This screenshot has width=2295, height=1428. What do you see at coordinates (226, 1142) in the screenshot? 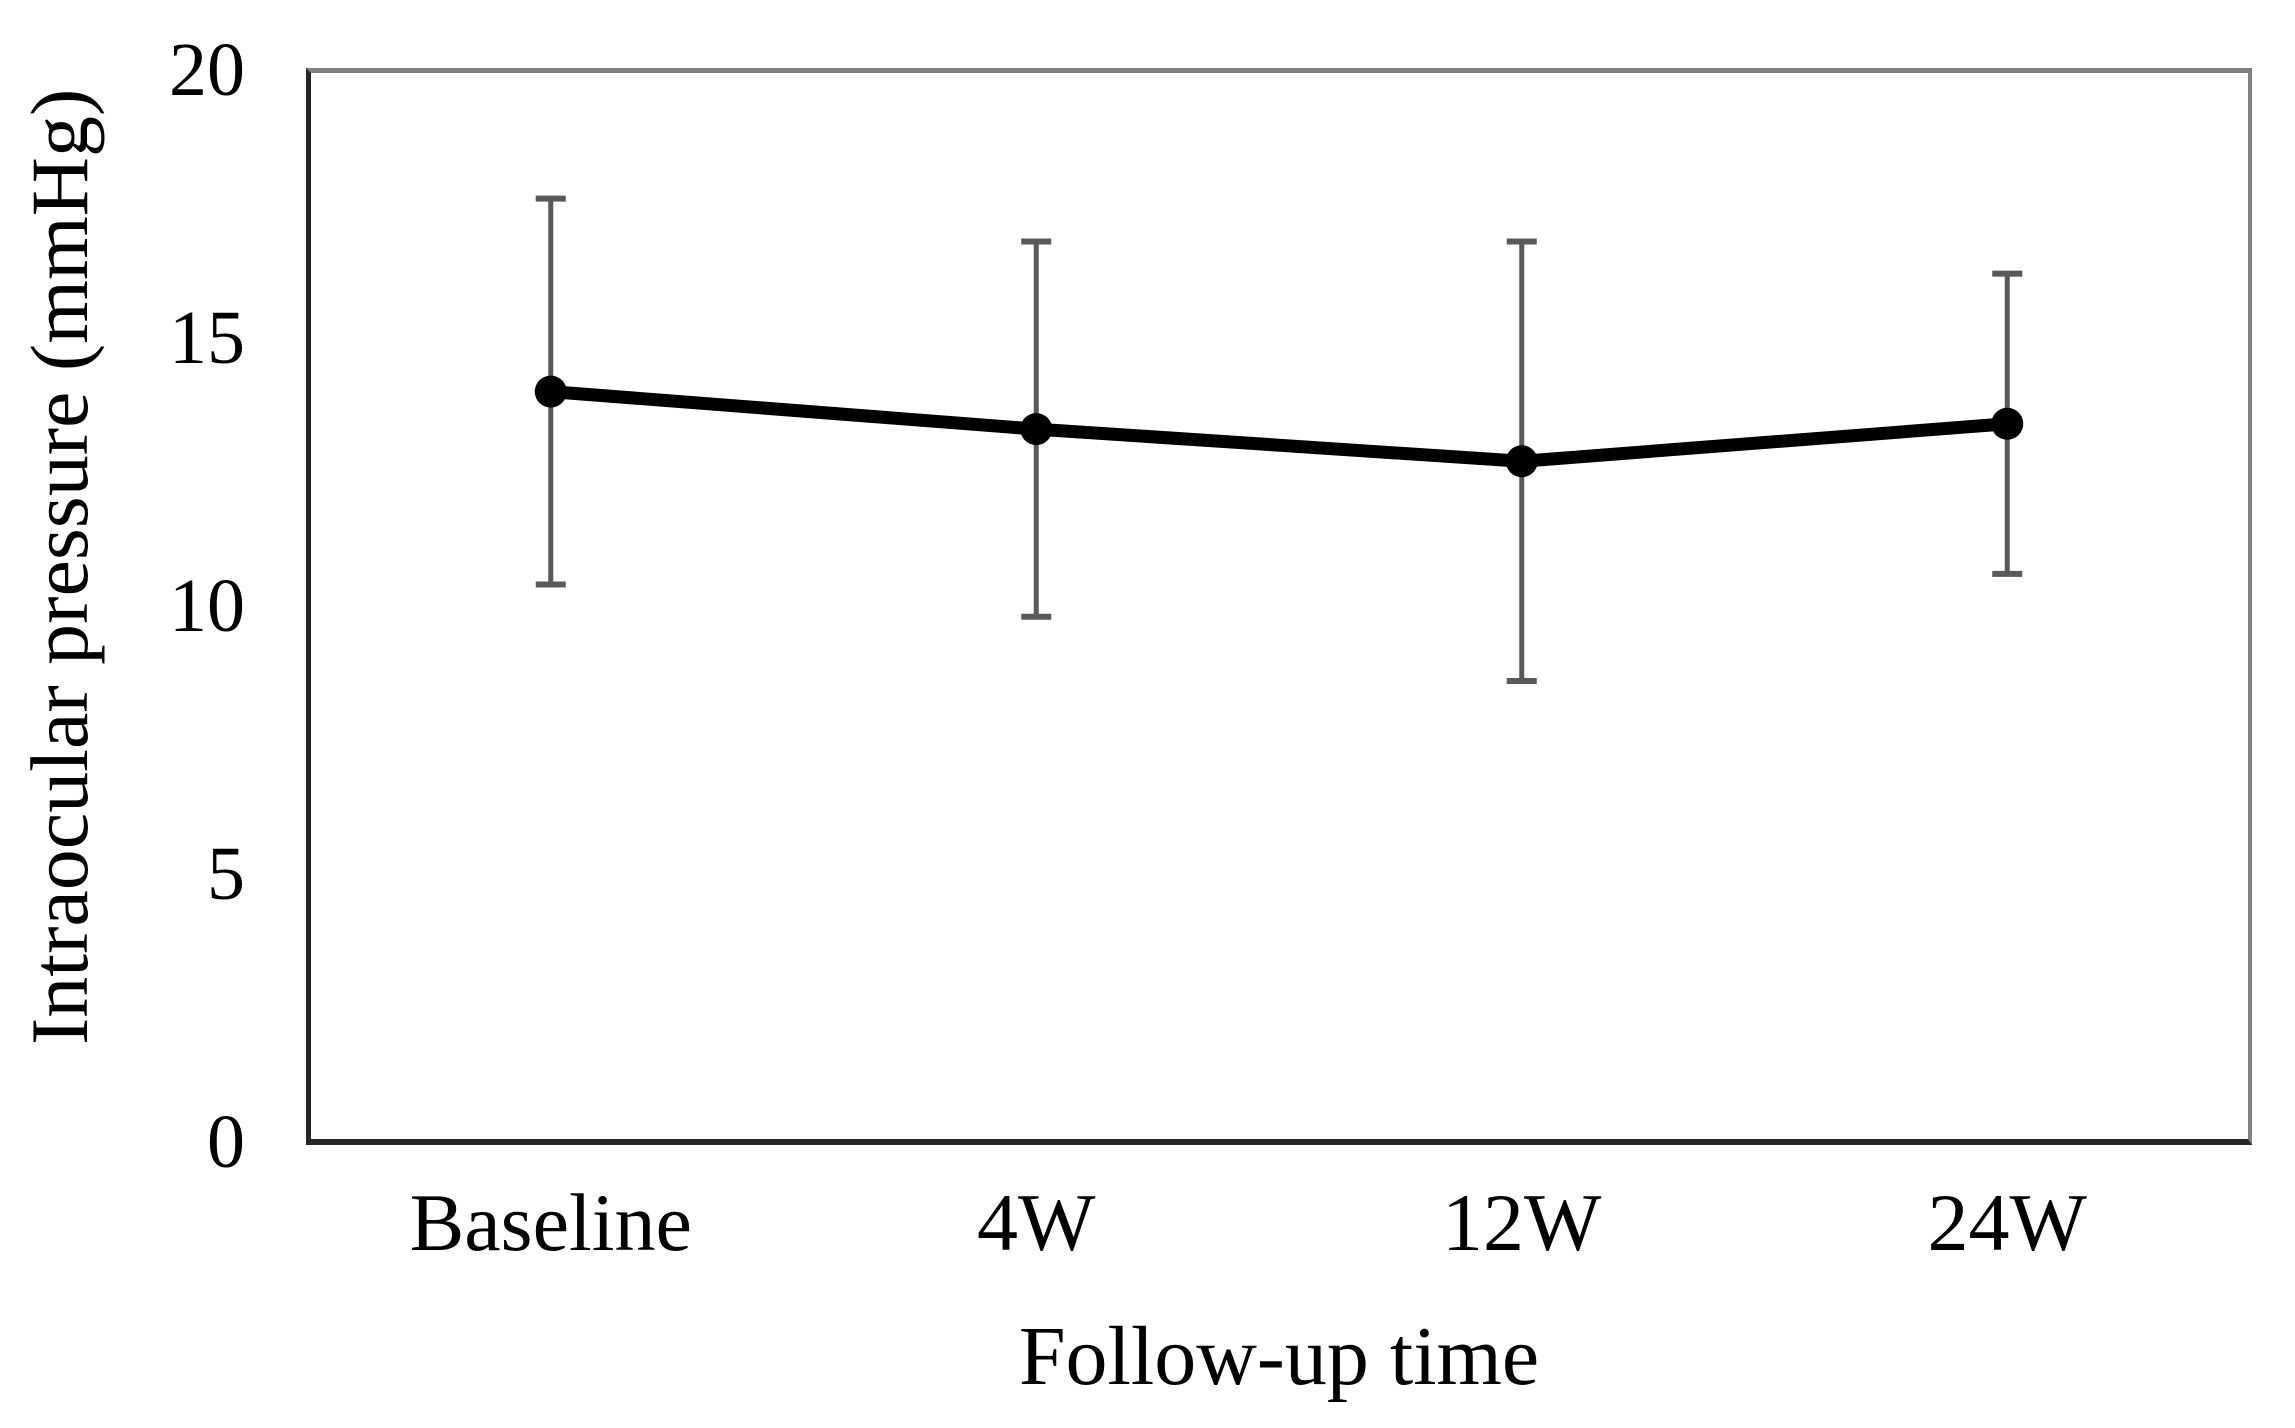
I see `y-tick-label: 0` at bounding box center [226, 1142].